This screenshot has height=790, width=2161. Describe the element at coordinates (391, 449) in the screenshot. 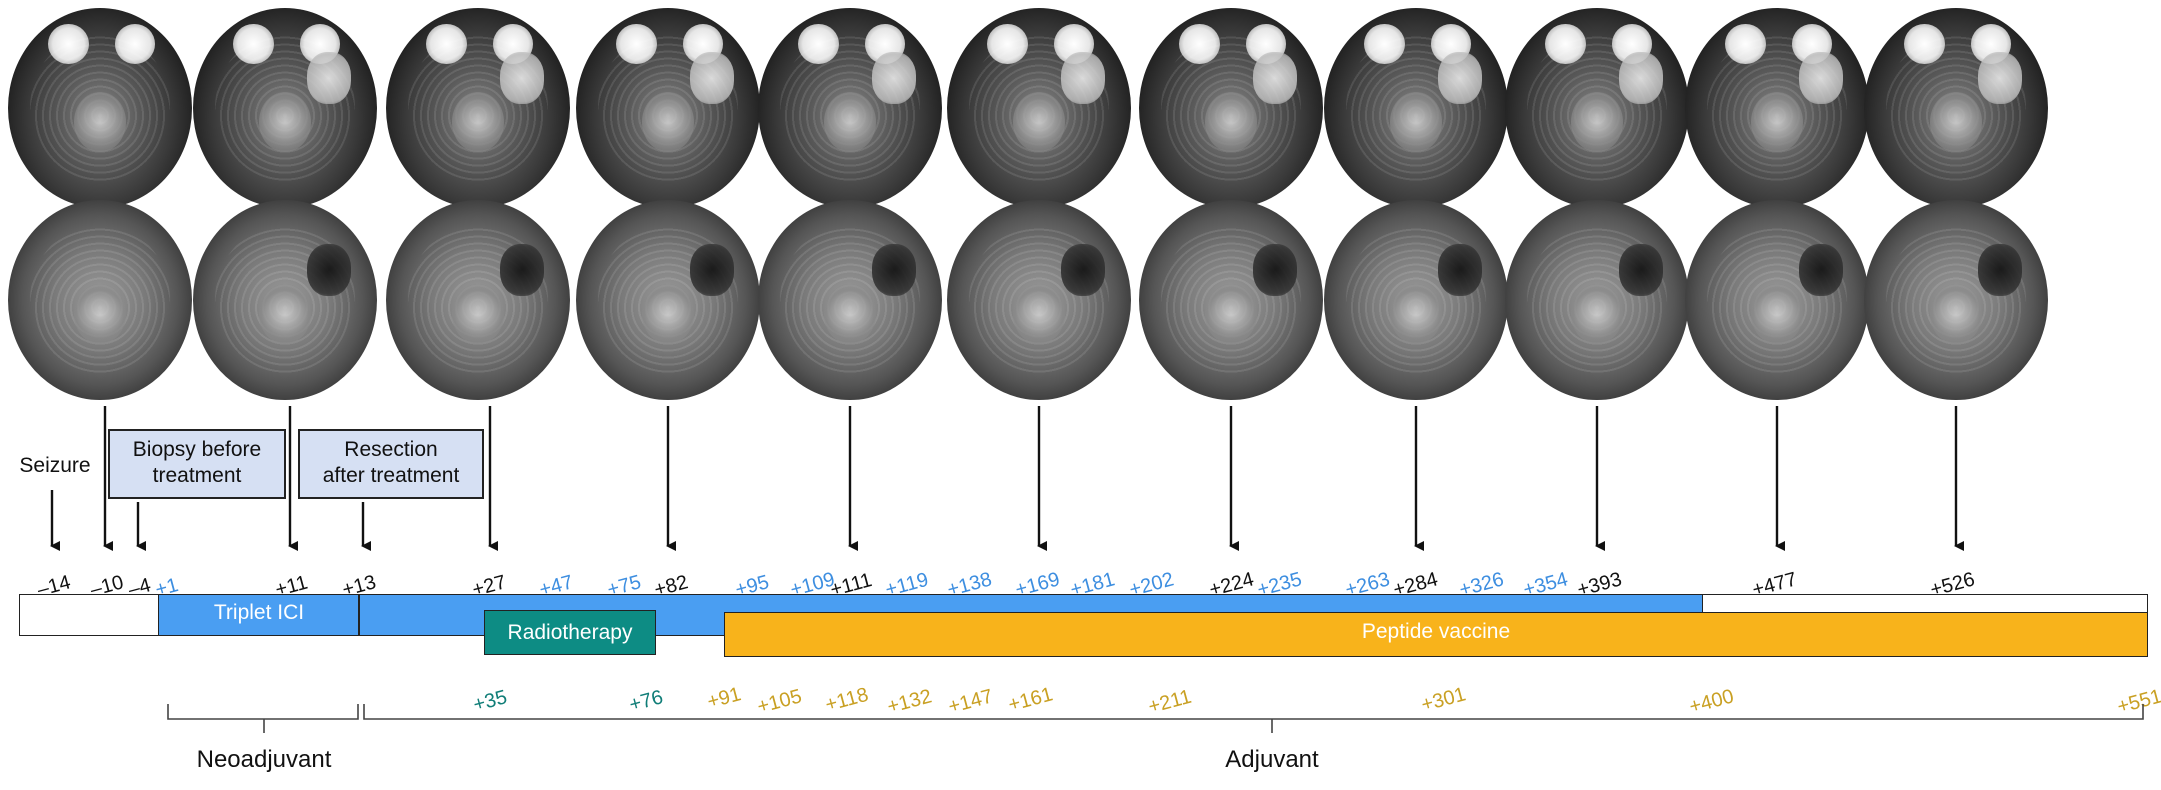

I see `resection-line1: Resection` at that location.